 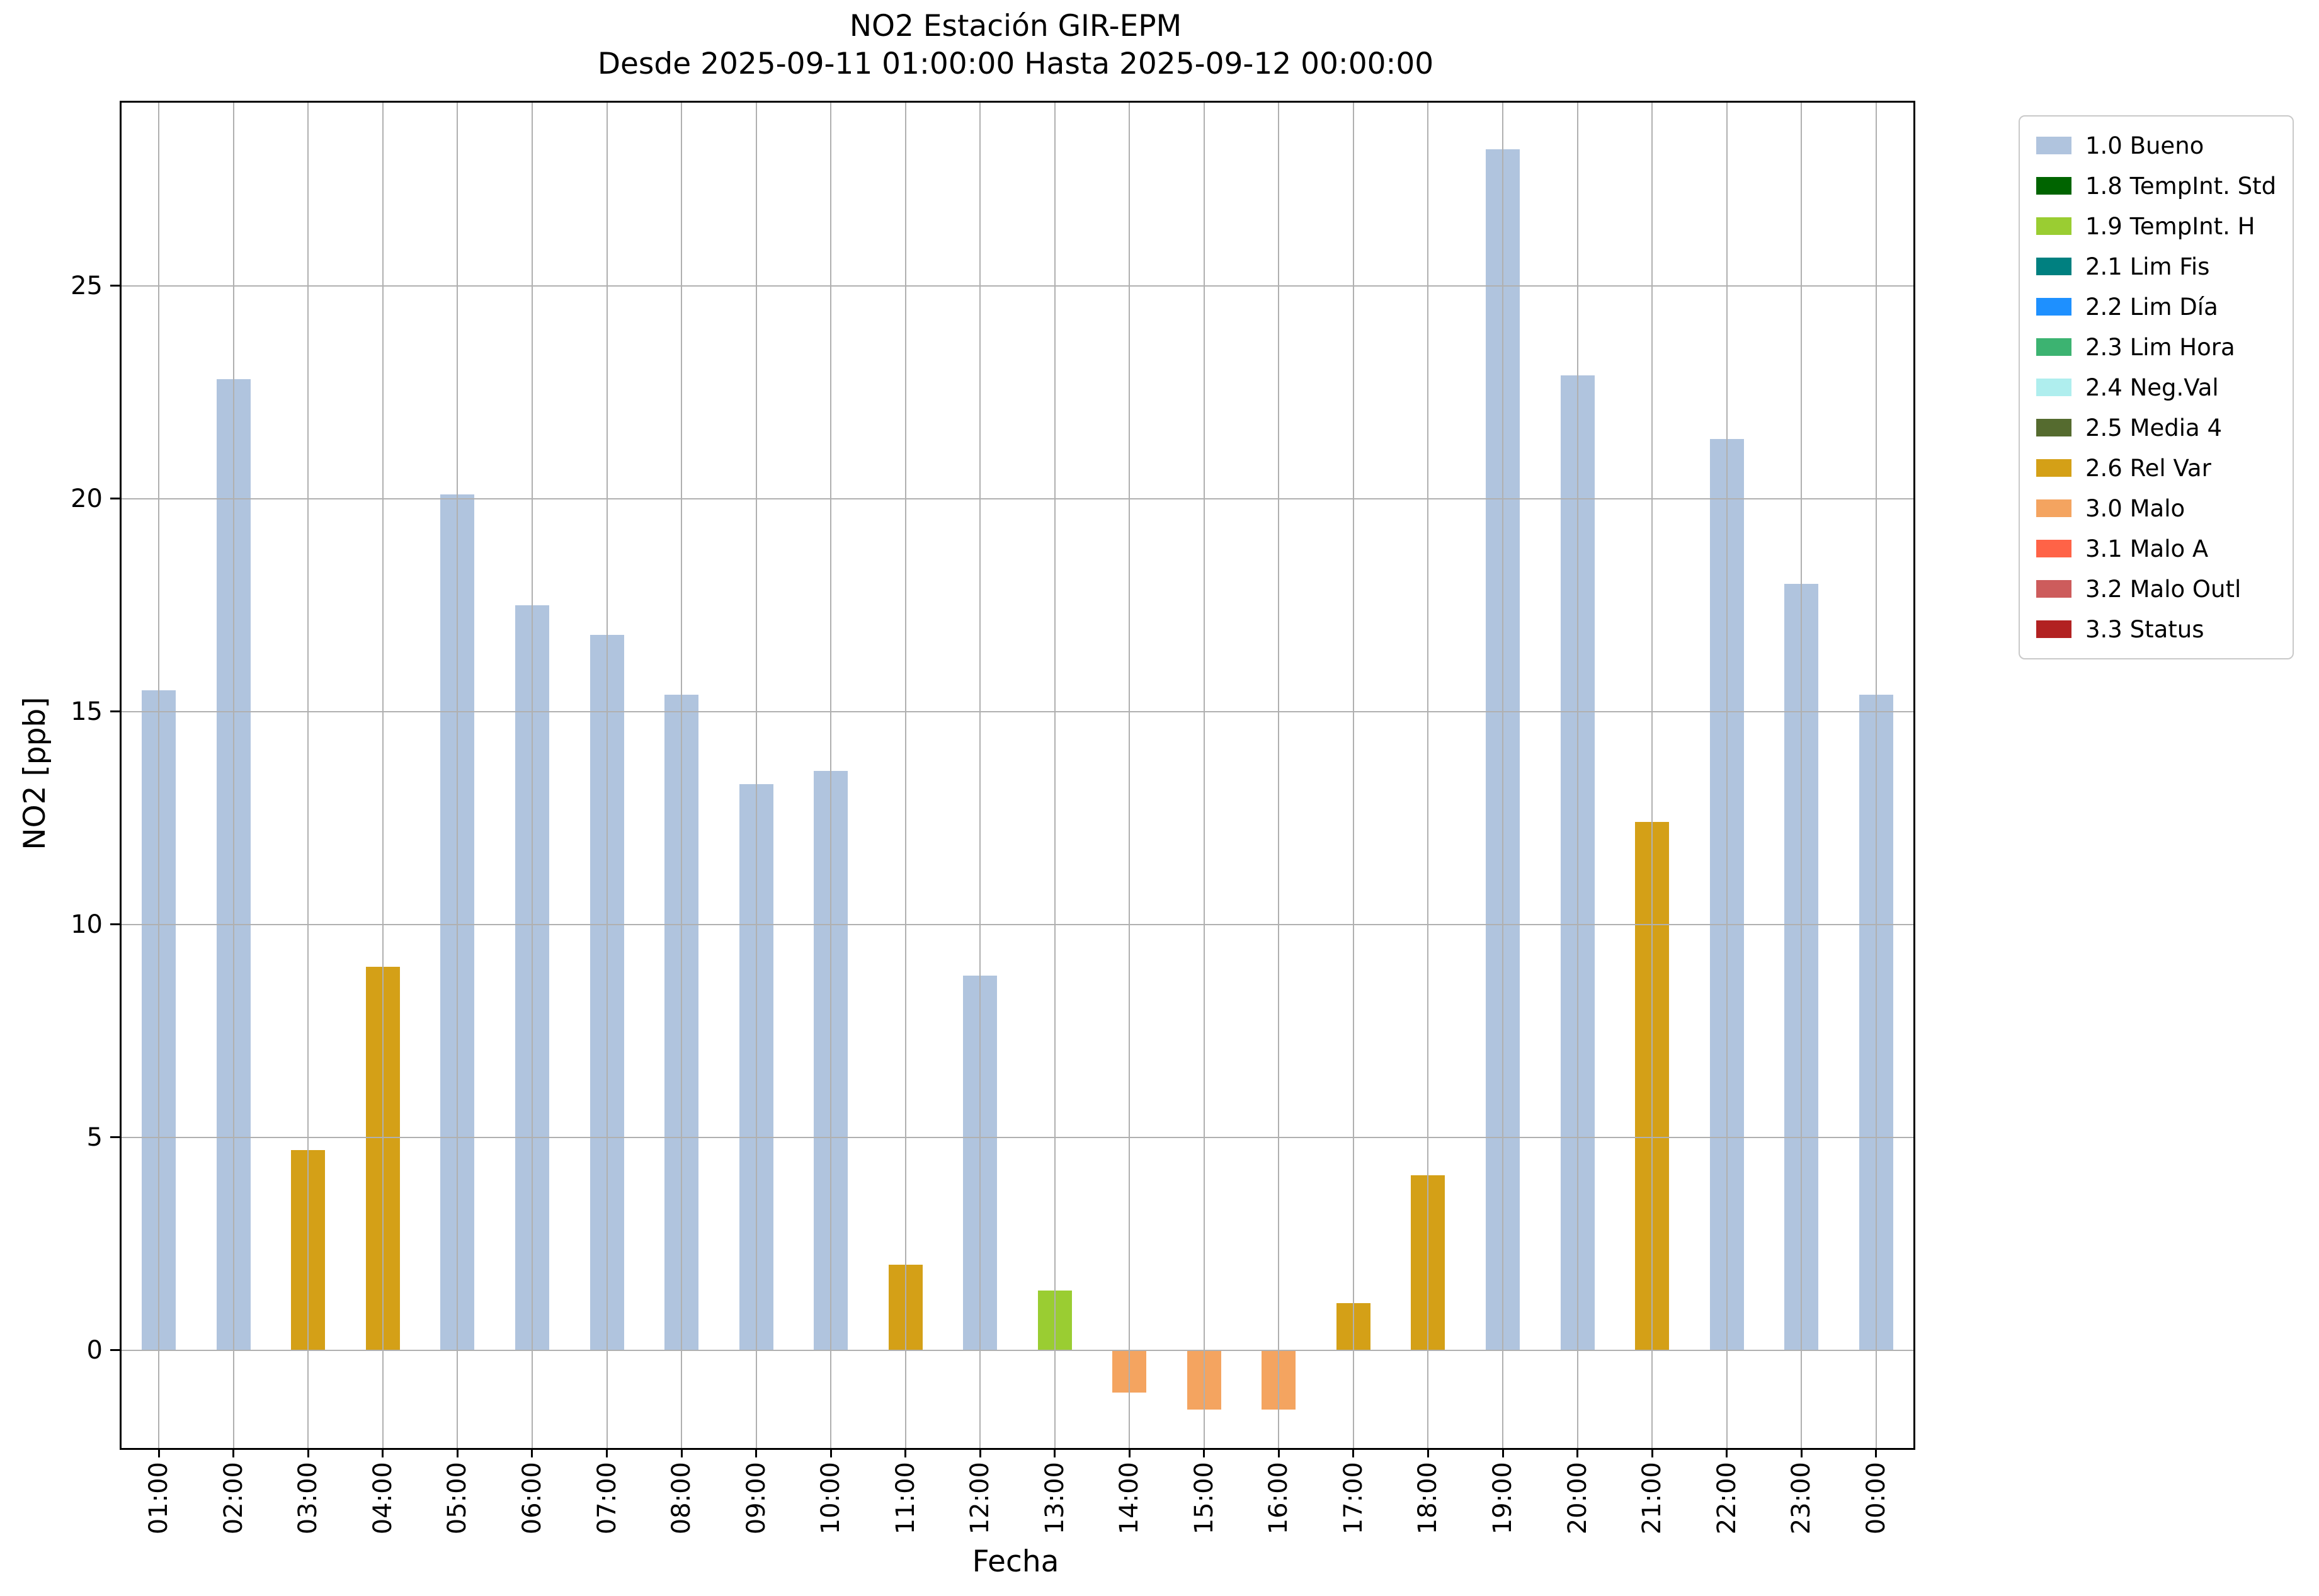 I want to click on x-tick-label: 03:00, so click(x=308, y=1498).